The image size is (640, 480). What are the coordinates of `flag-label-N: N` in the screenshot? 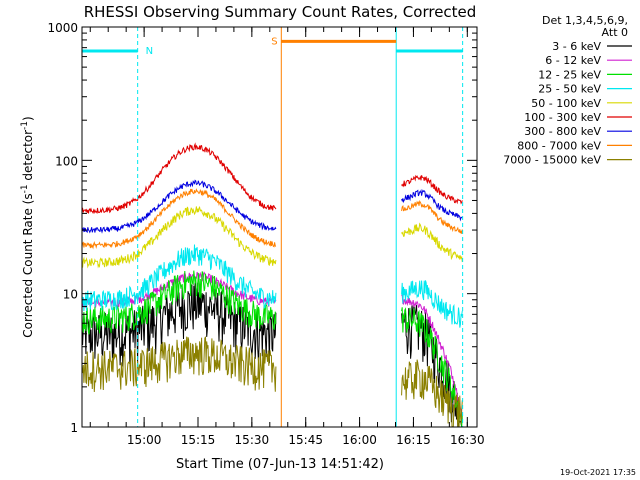 It's located at (149, 51).